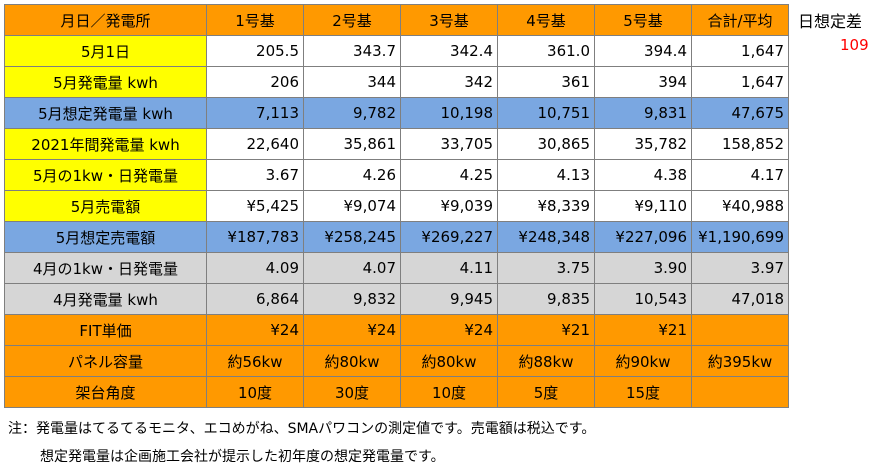  What do you see at coordinates (449, 113) in the screenshot?
I see `table-cell: 10,198` at bounding box center [449, 113].